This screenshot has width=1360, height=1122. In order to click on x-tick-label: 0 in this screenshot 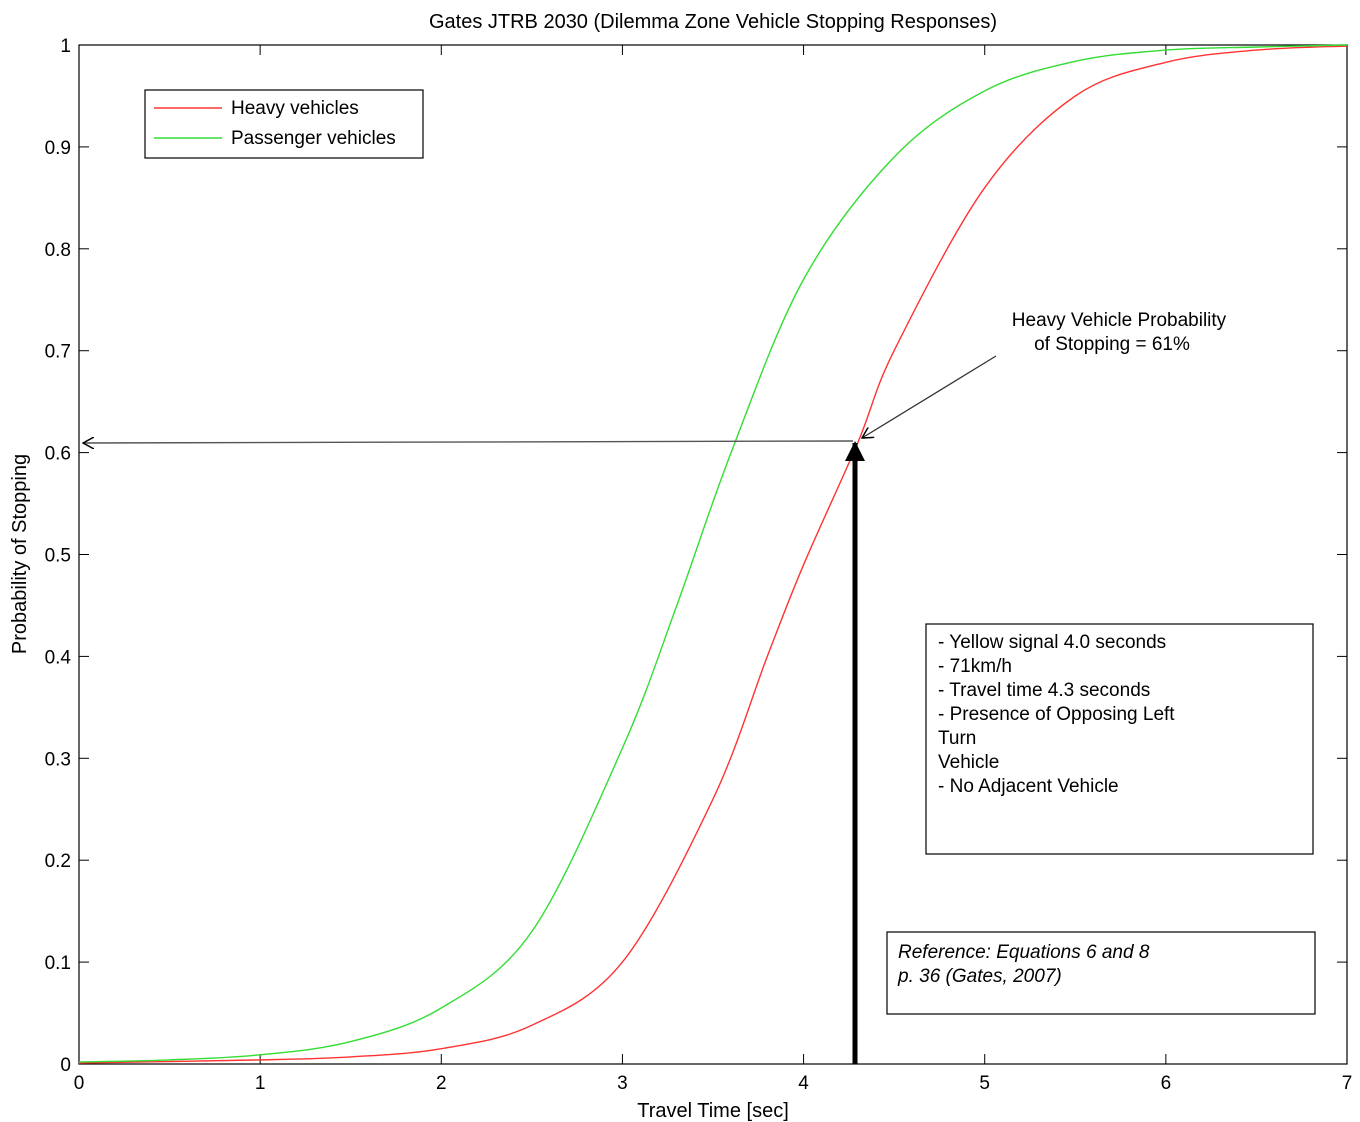, I will do `click(79, 1083)`.